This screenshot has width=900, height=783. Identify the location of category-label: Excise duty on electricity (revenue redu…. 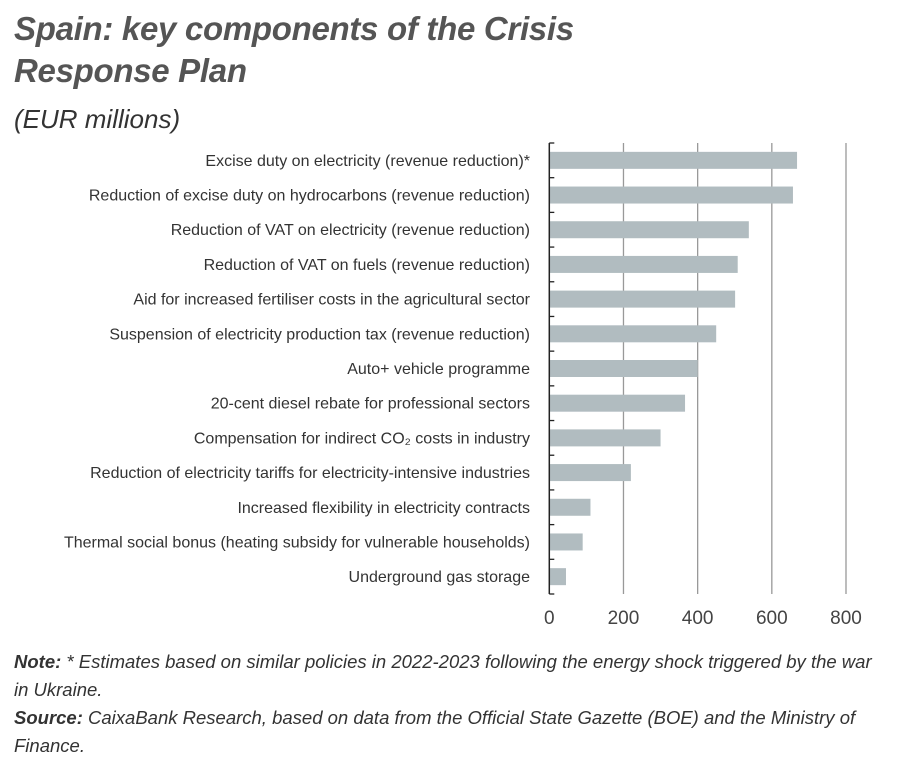
(367, 161).